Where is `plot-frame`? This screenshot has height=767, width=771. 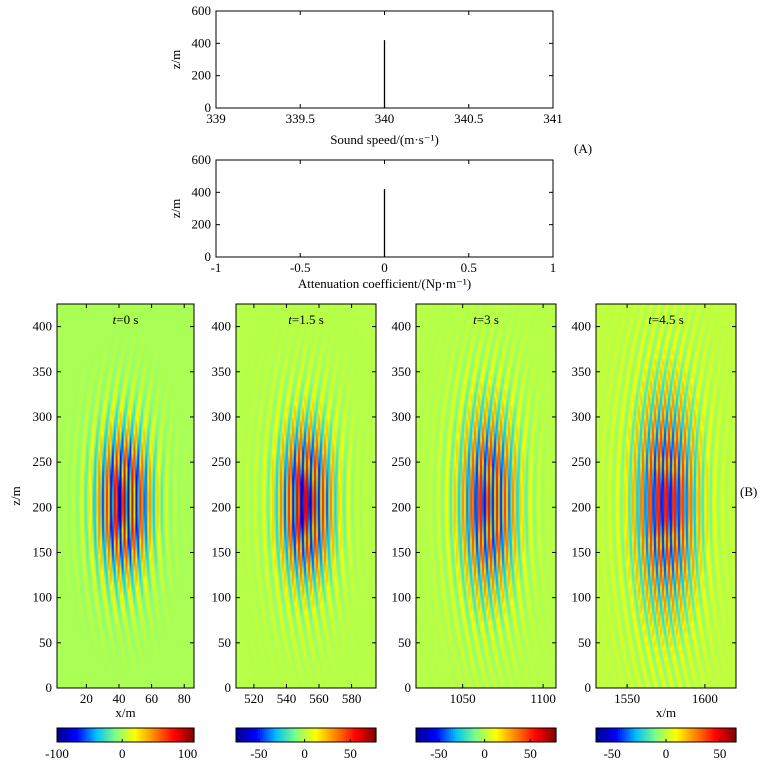 plot-frame is located at coordinates (486, 496).